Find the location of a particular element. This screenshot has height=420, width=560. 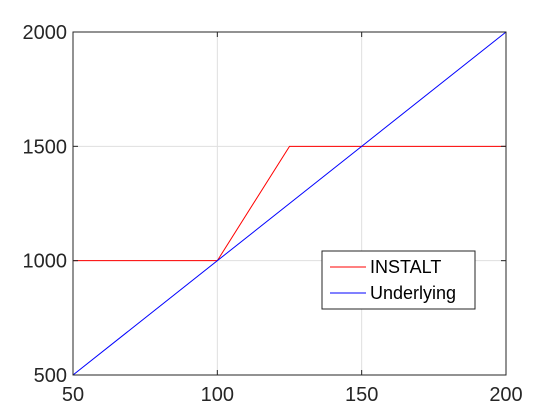

y-tick-label: 1500 is located at coordinates (45, 147).